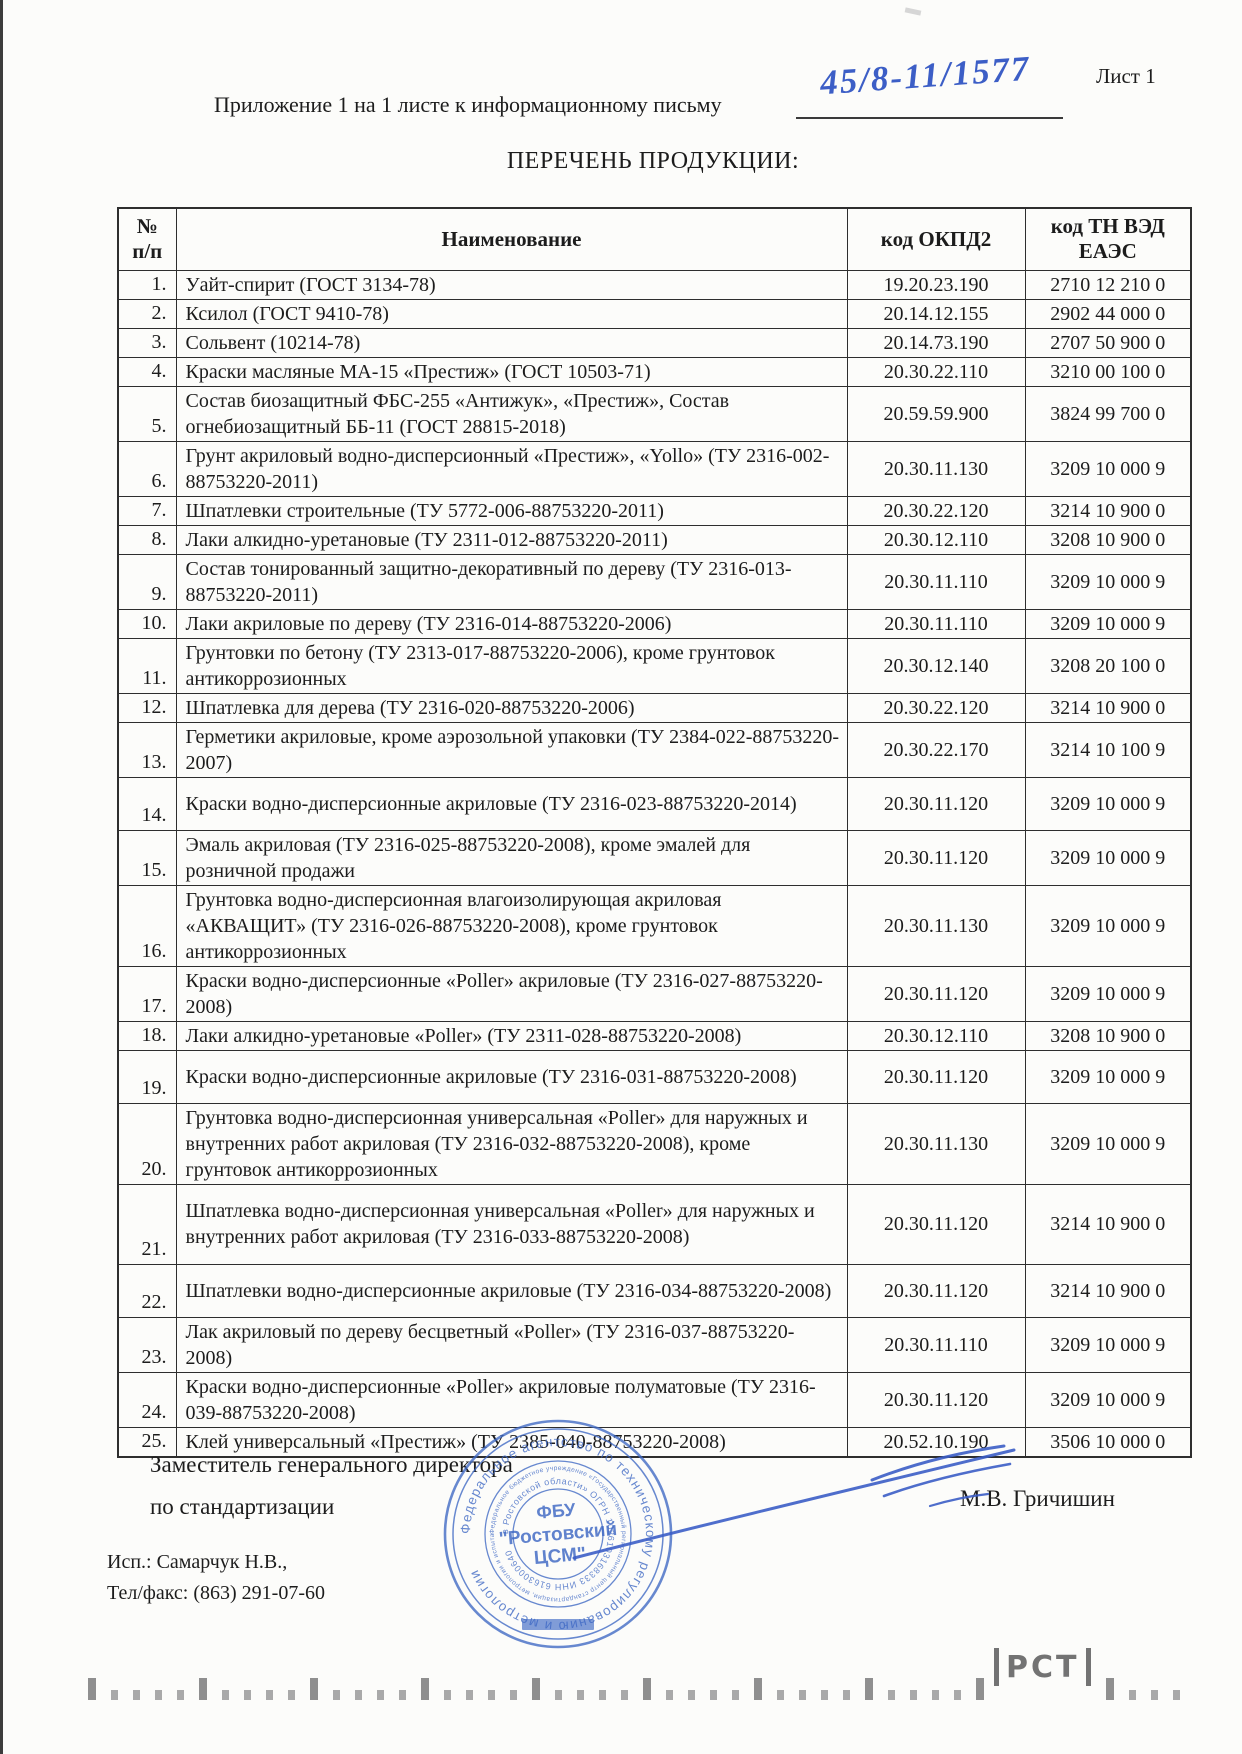  What do you see at coordinates (147, 342) in the screenshot?
I see `cell-row-number: 3.` at bounding box center [147, 342].